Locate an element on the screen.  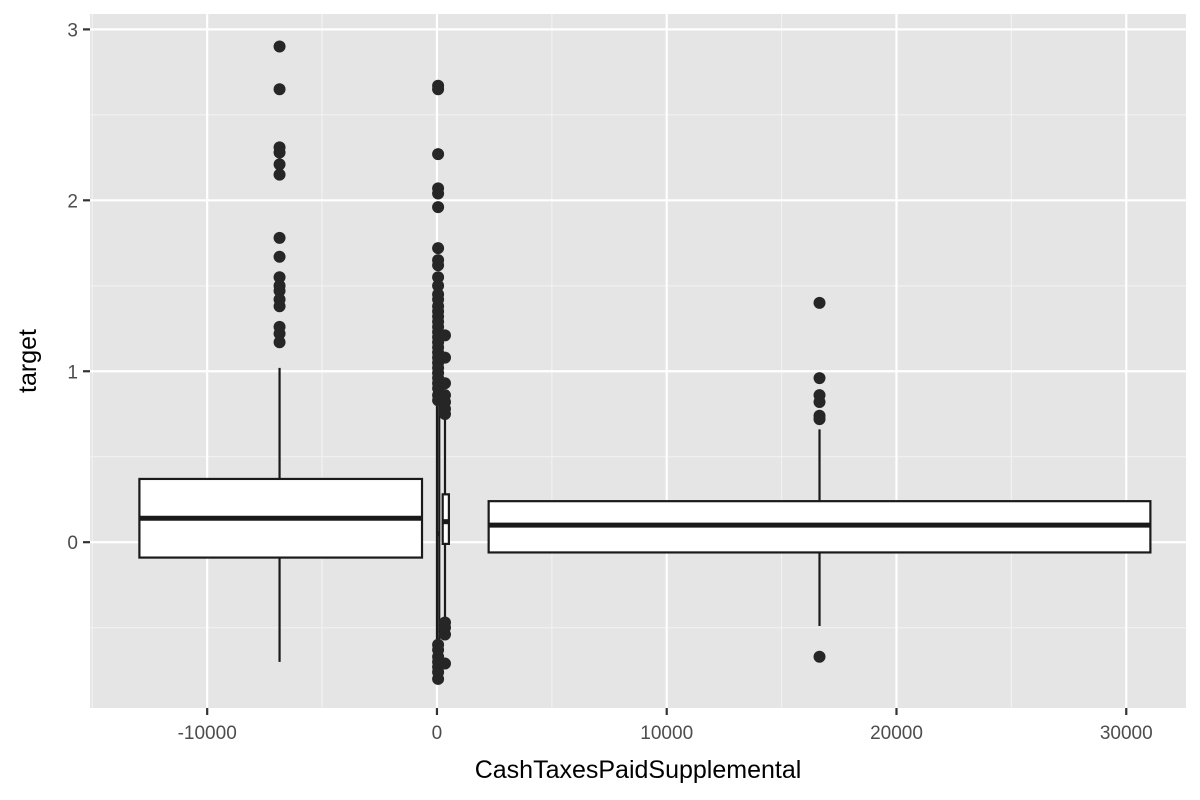
x-tick-label: 30000 is located at coordinates (1126, 733).